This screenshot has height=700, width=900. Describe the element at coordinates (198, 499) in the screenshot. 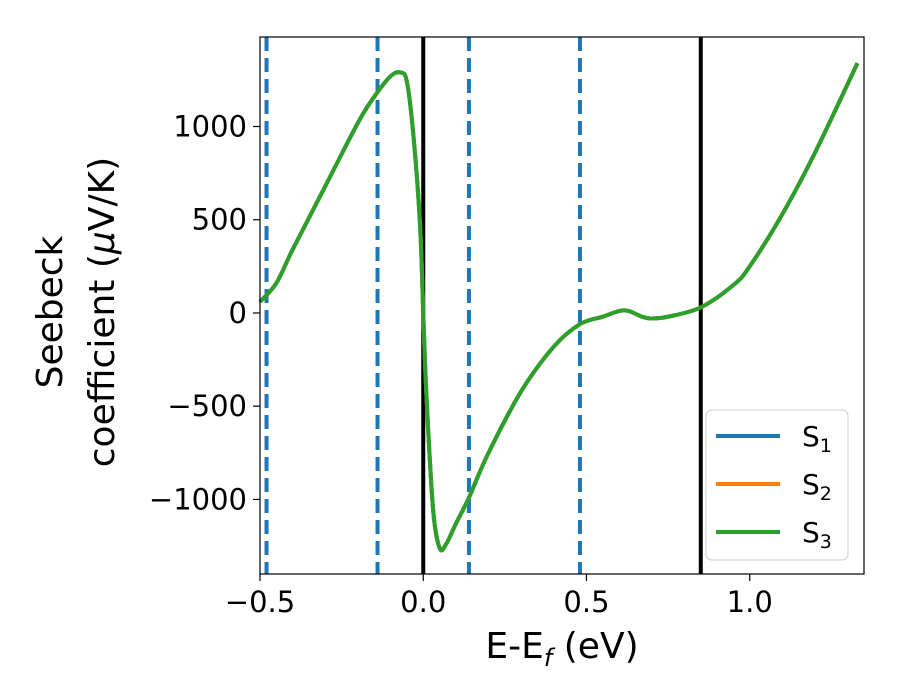

I see `y-tick-label: −1000` at that location.